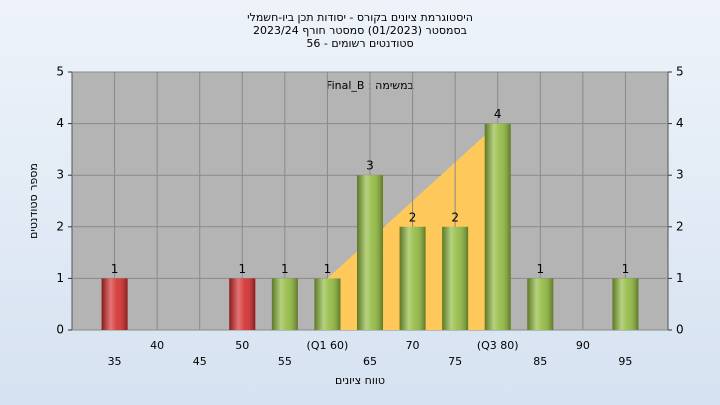 The image size is (720, 405). What do you see at coordinates (242, 345) in the screenshot?
I see `x-tick-label: 50` at bounding box center [242, 345].